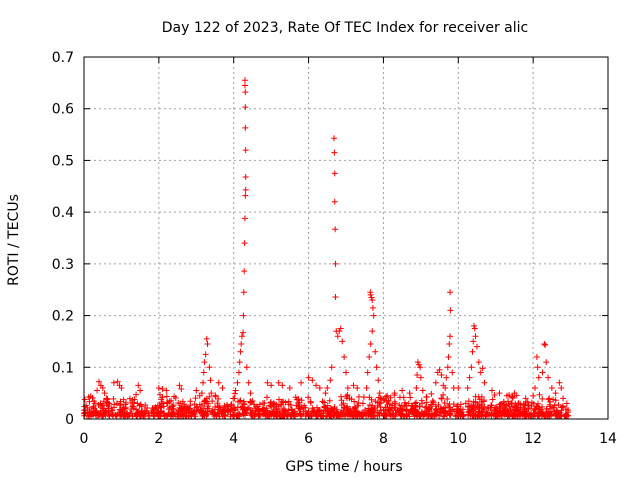  What do you see at coordinates (63, 265) in the screenshot?
I see `y-tick-label: 0.3` at bounding box center [63, 265].